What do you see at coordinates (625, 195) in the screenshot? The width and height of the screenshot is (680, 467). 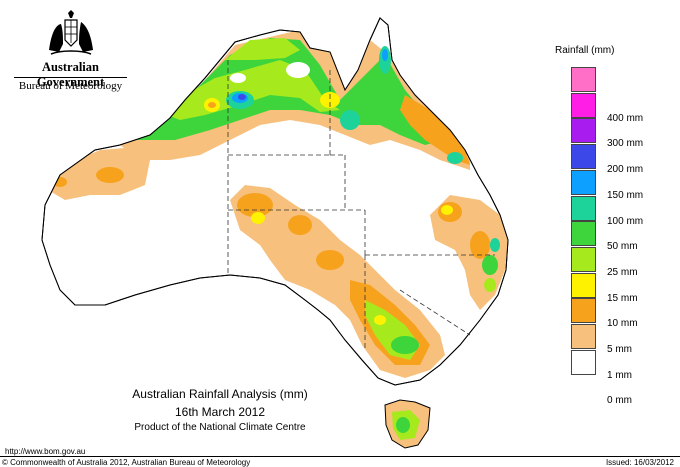 I see `legend-label: 150 mm` at bounding box center [625, 195].